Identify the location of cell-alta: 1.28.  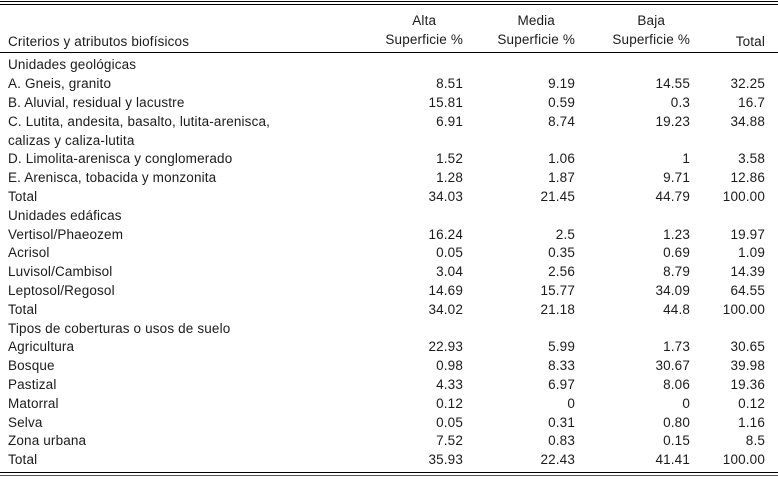
(449, 178).